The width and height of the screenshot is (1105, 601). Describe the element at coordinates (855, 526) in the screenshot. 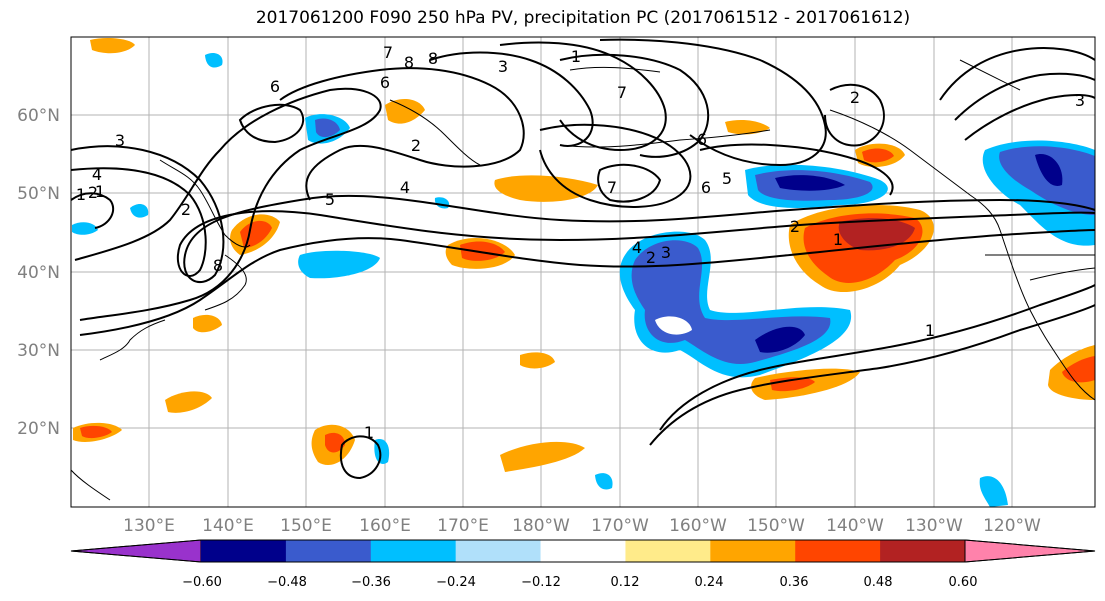

I see `lon-label: 140°W` at that location.